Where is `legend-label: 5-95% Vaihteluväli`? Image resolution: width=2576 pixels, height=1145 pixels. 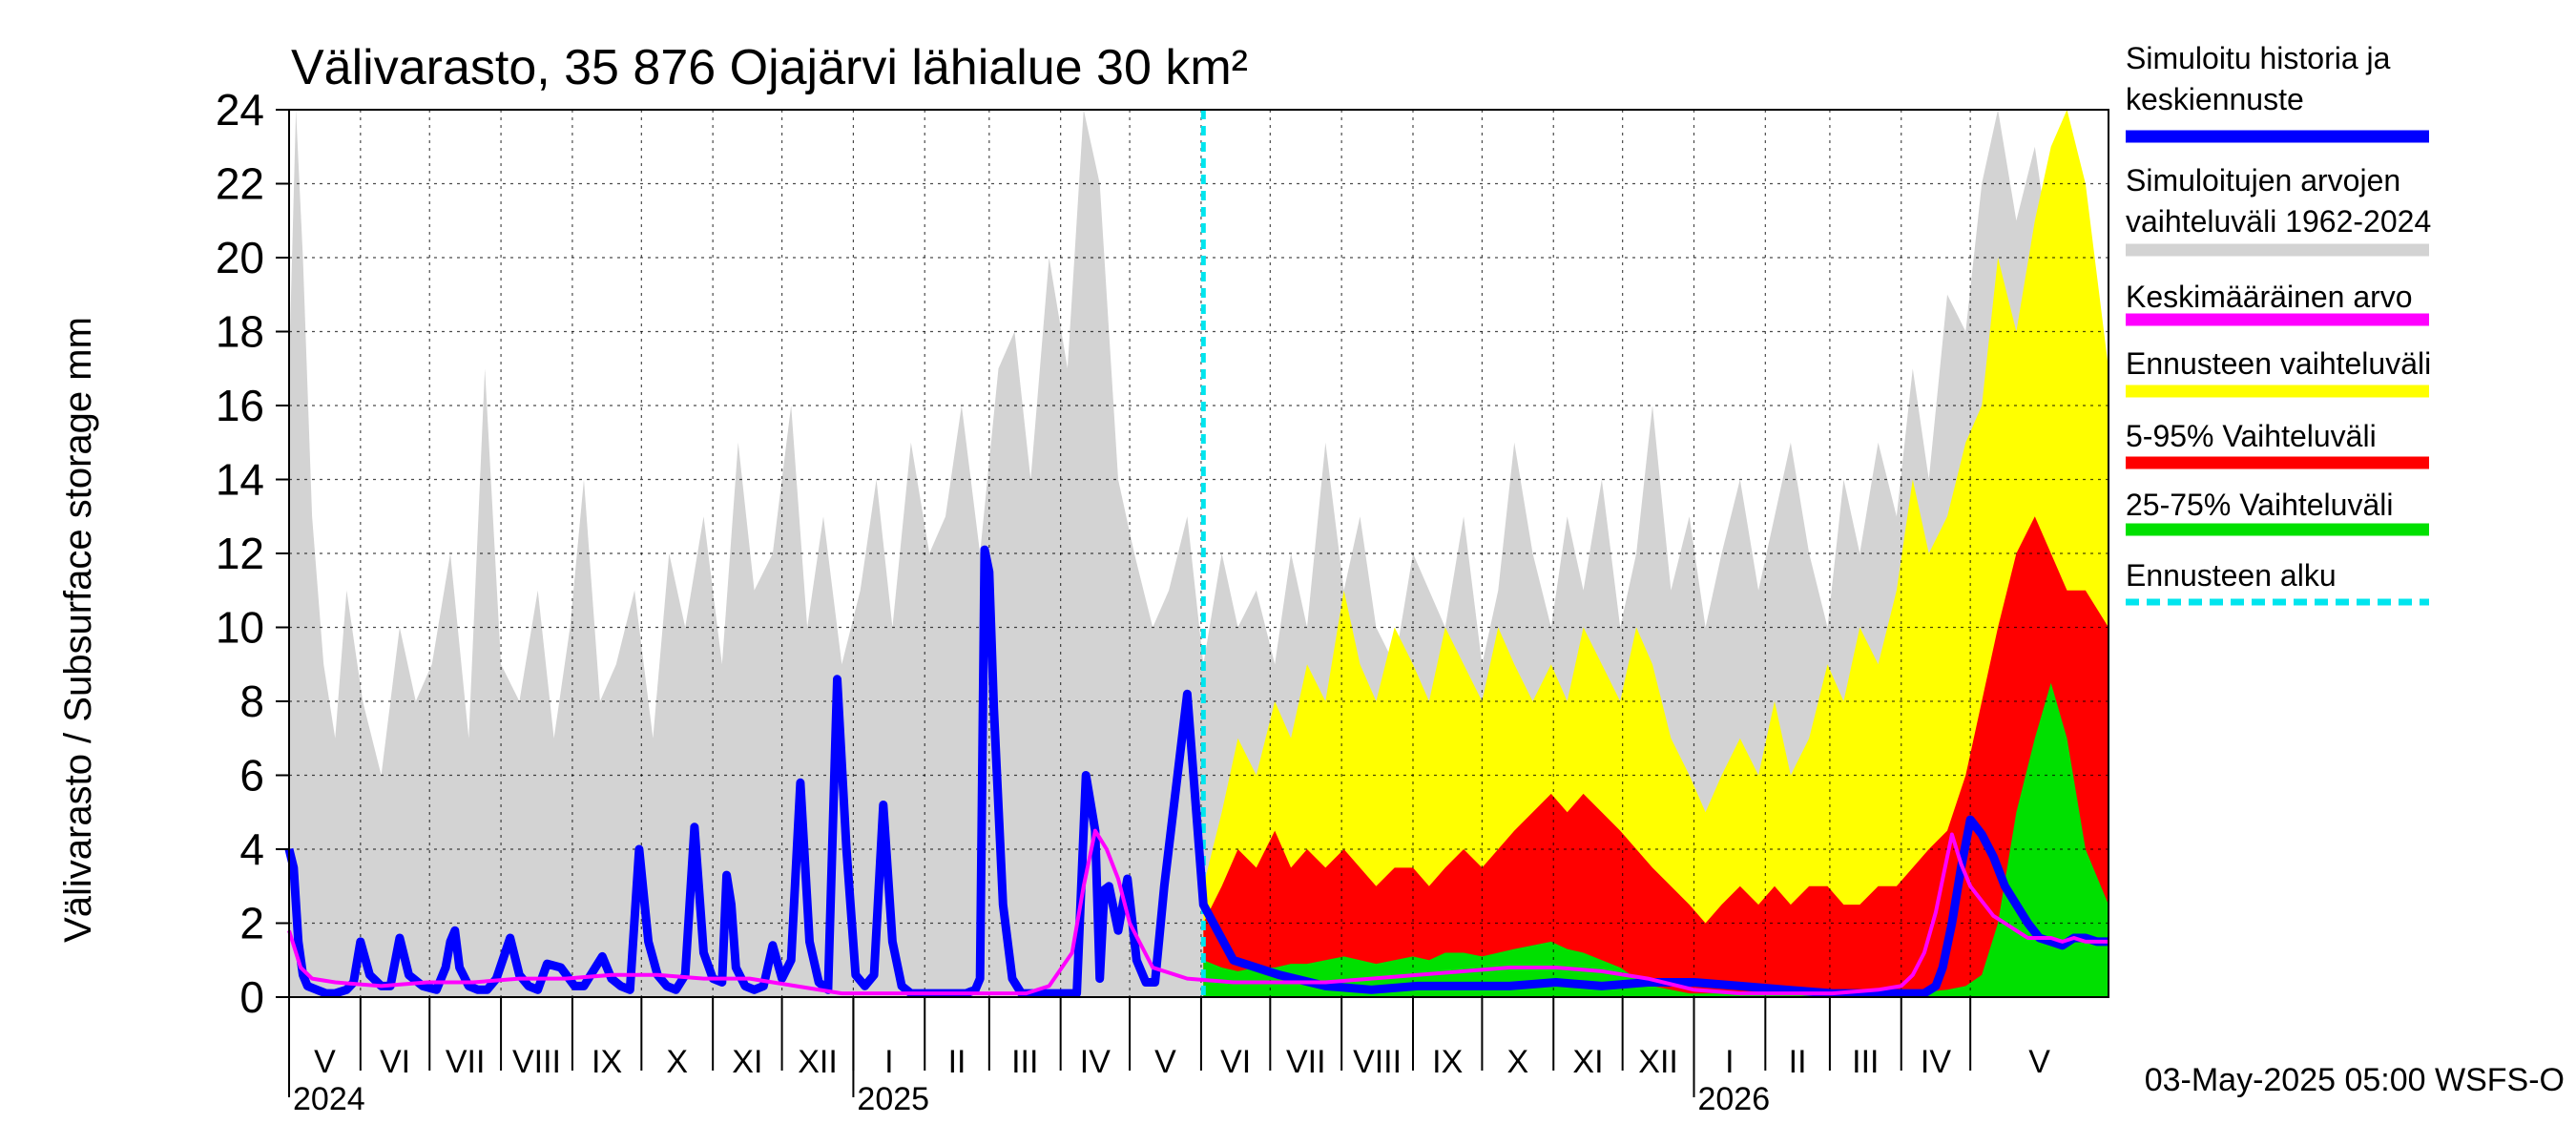
legend-label: 5-95% Vaihteluväli is located at coordinates (2251, 436).